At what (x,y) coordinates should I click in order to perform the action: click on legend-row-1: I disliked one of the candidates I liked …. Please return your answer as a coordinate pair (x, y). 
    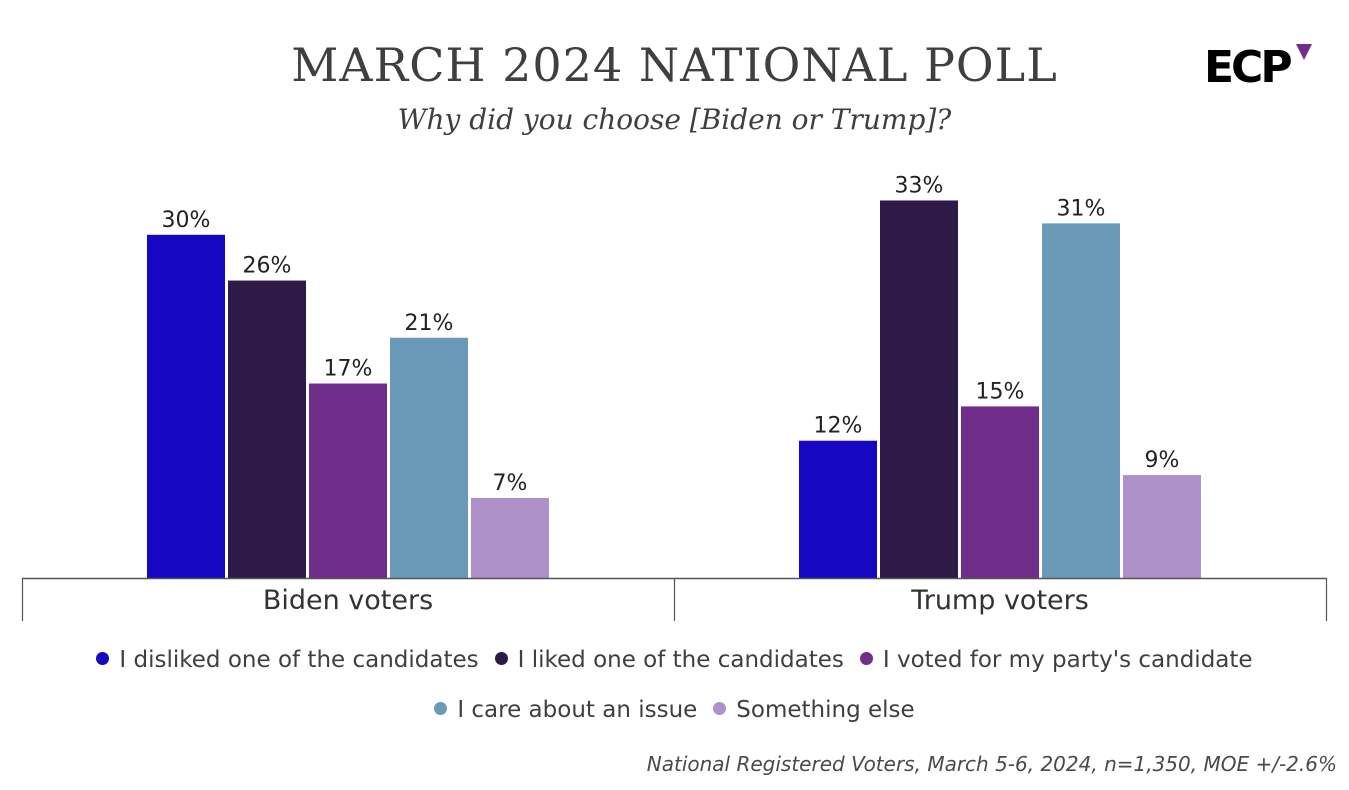
    Looking at the image, I should click on (674, 660).